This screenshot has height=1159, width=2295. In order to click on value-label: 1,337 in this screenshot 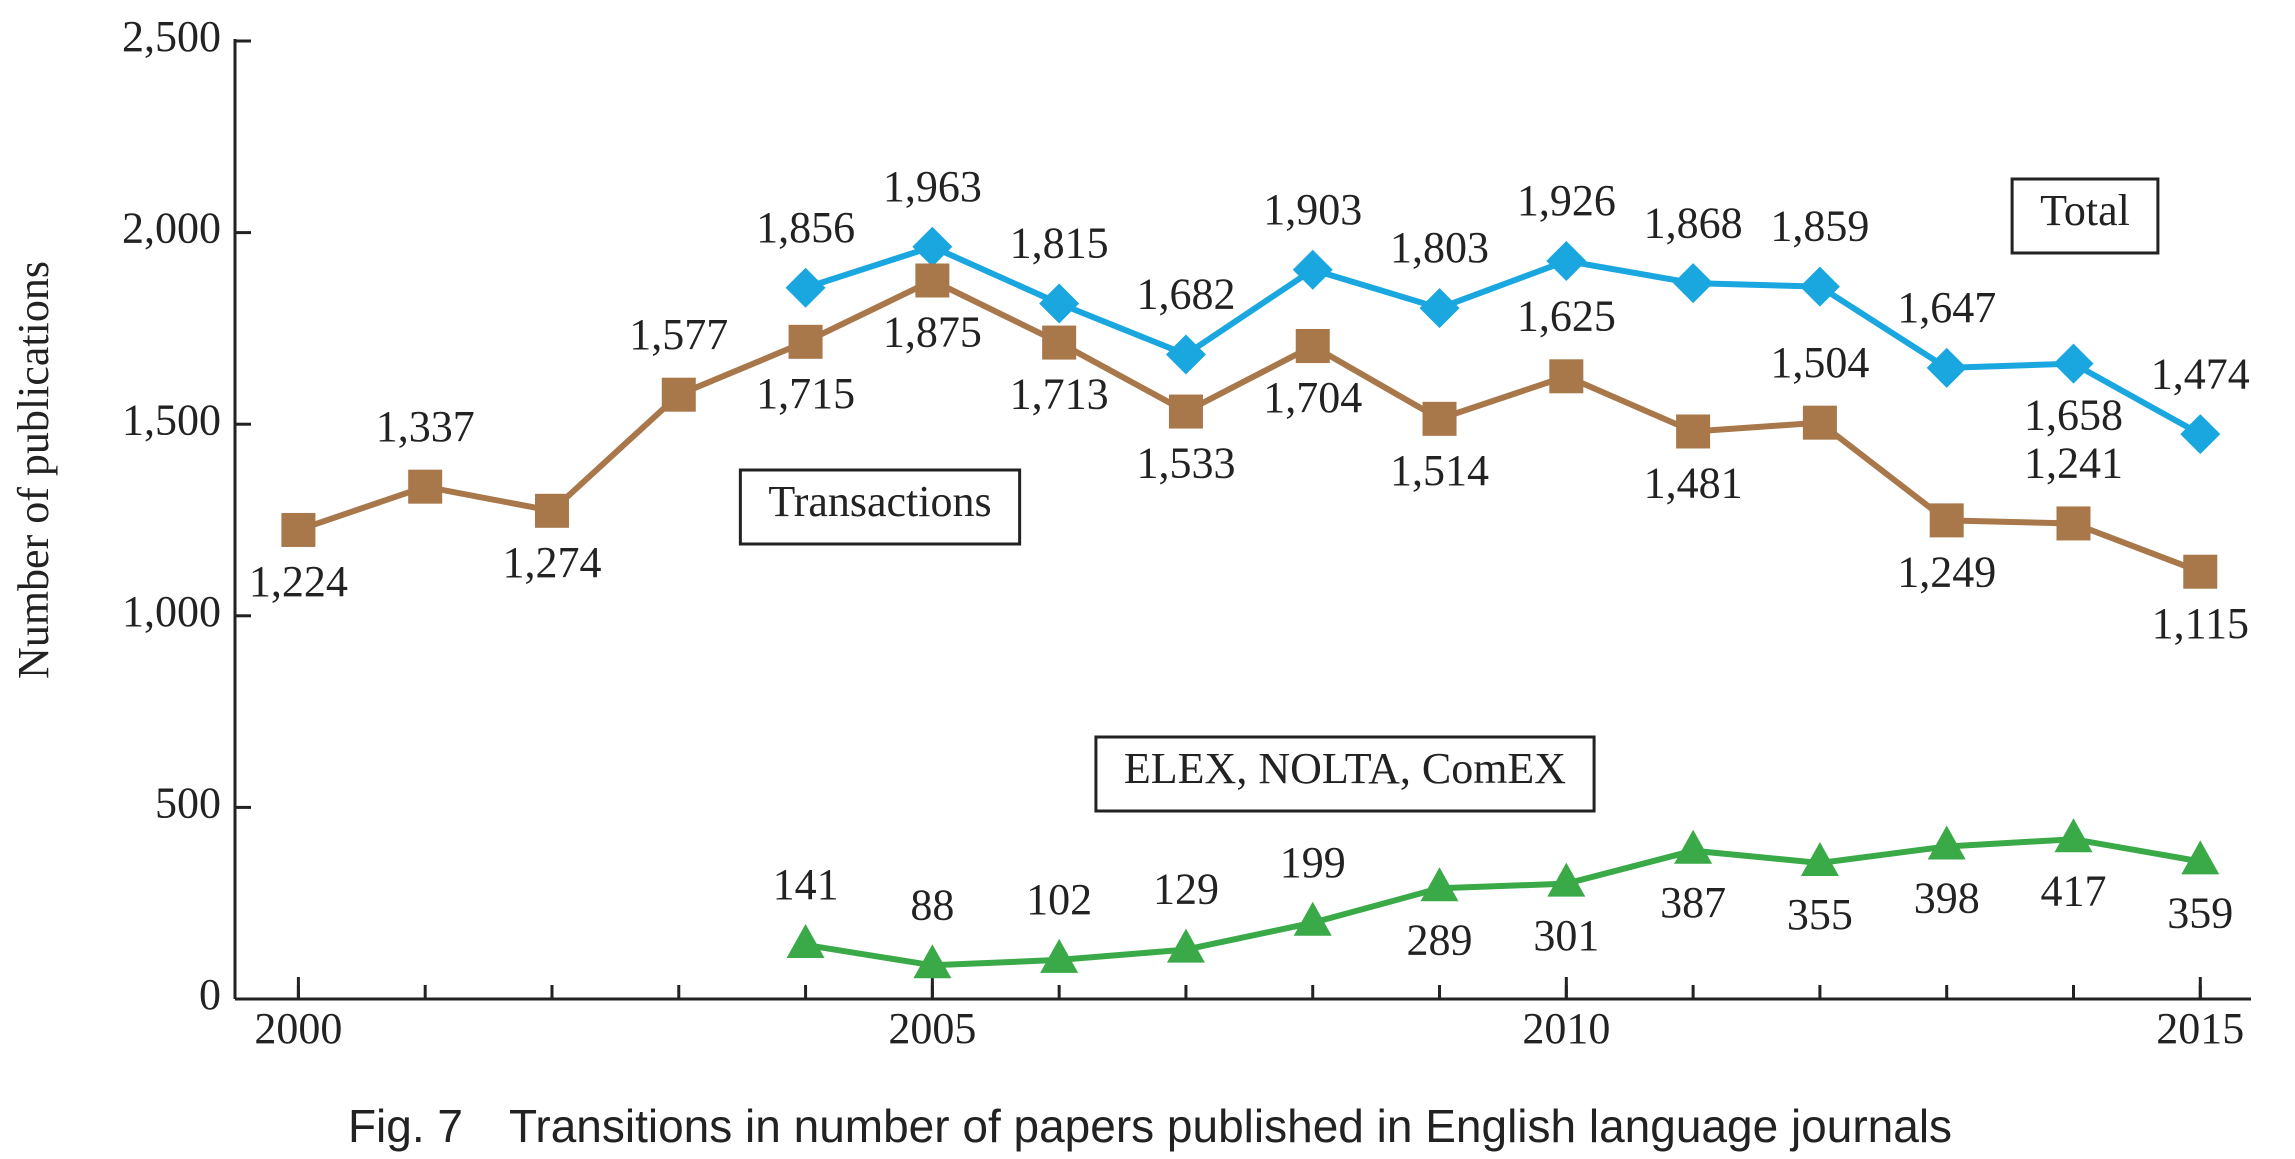, I will do `click(425, 426)`.